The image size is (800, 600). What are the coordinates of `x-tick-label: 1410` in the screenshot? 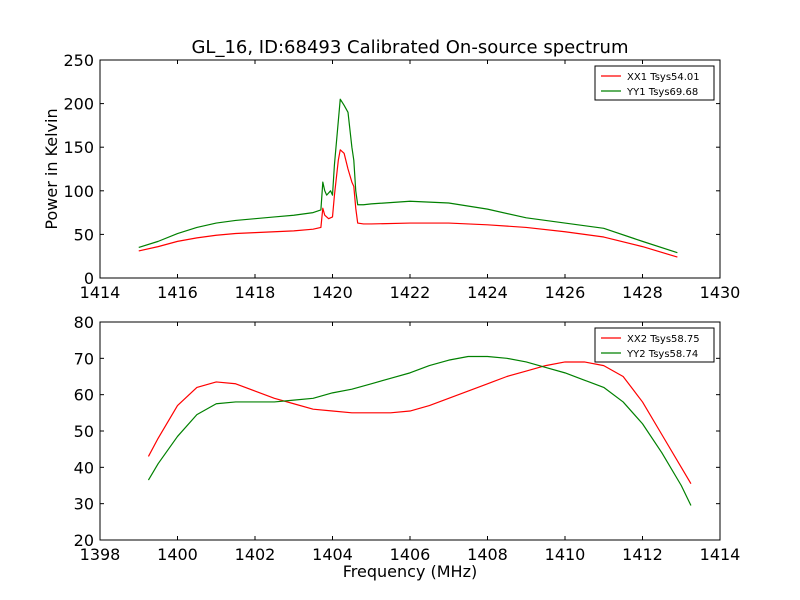 It's located at (565, 554).